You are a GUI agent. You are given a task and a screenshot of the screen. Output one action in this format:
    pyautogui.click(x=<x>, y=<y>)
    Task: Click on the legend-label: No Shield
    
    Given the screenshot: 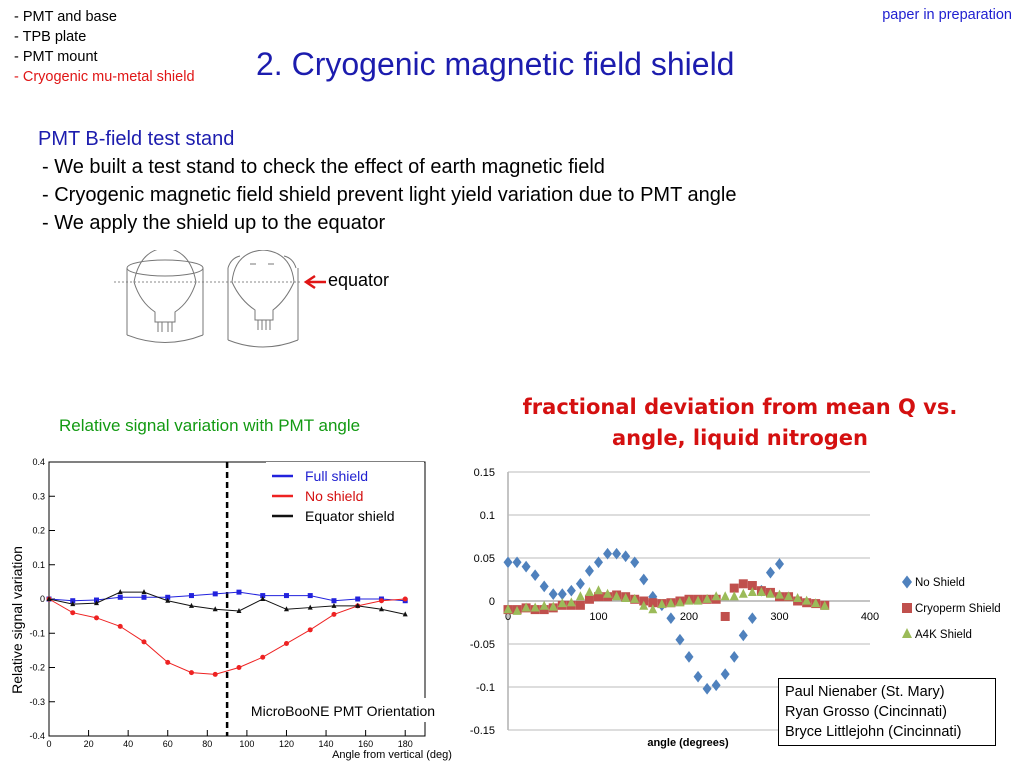 What is the action you would take?
    pyautogui.click(x=940, y=583)
    